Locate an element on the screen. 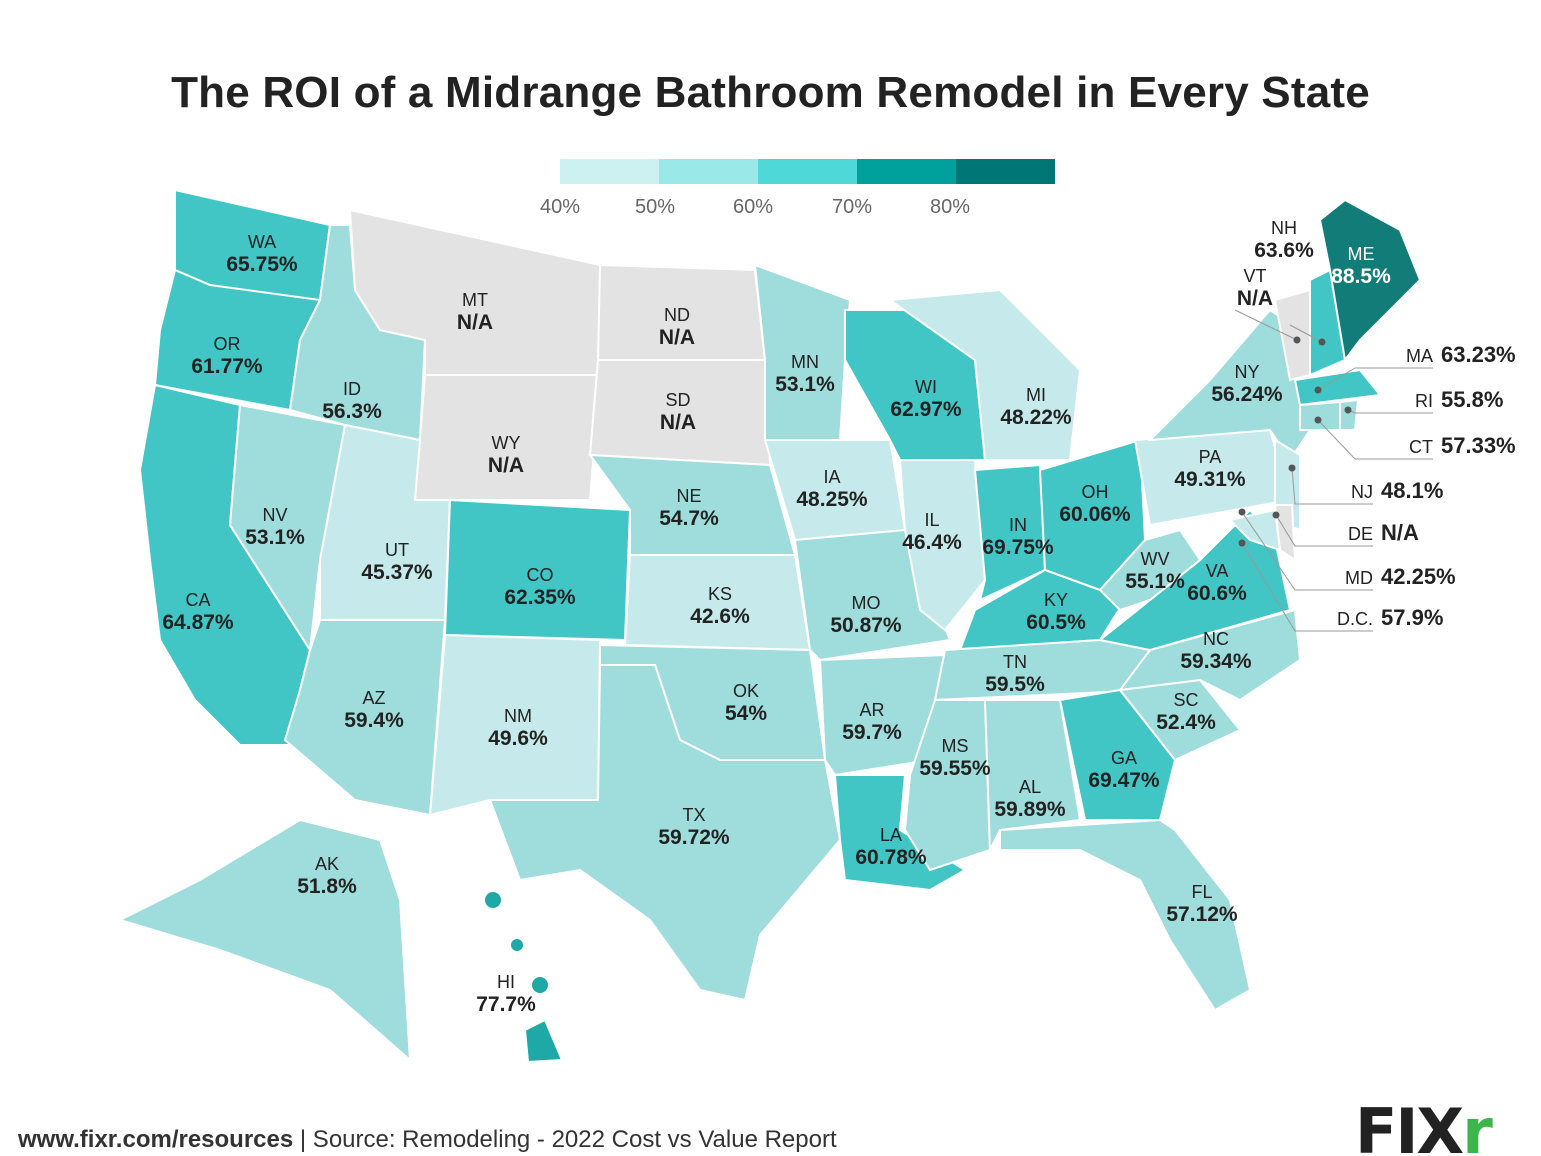 This screenshot has width=1541, height=1156. state-abbr: VA is located at coordinates (1217, 571).